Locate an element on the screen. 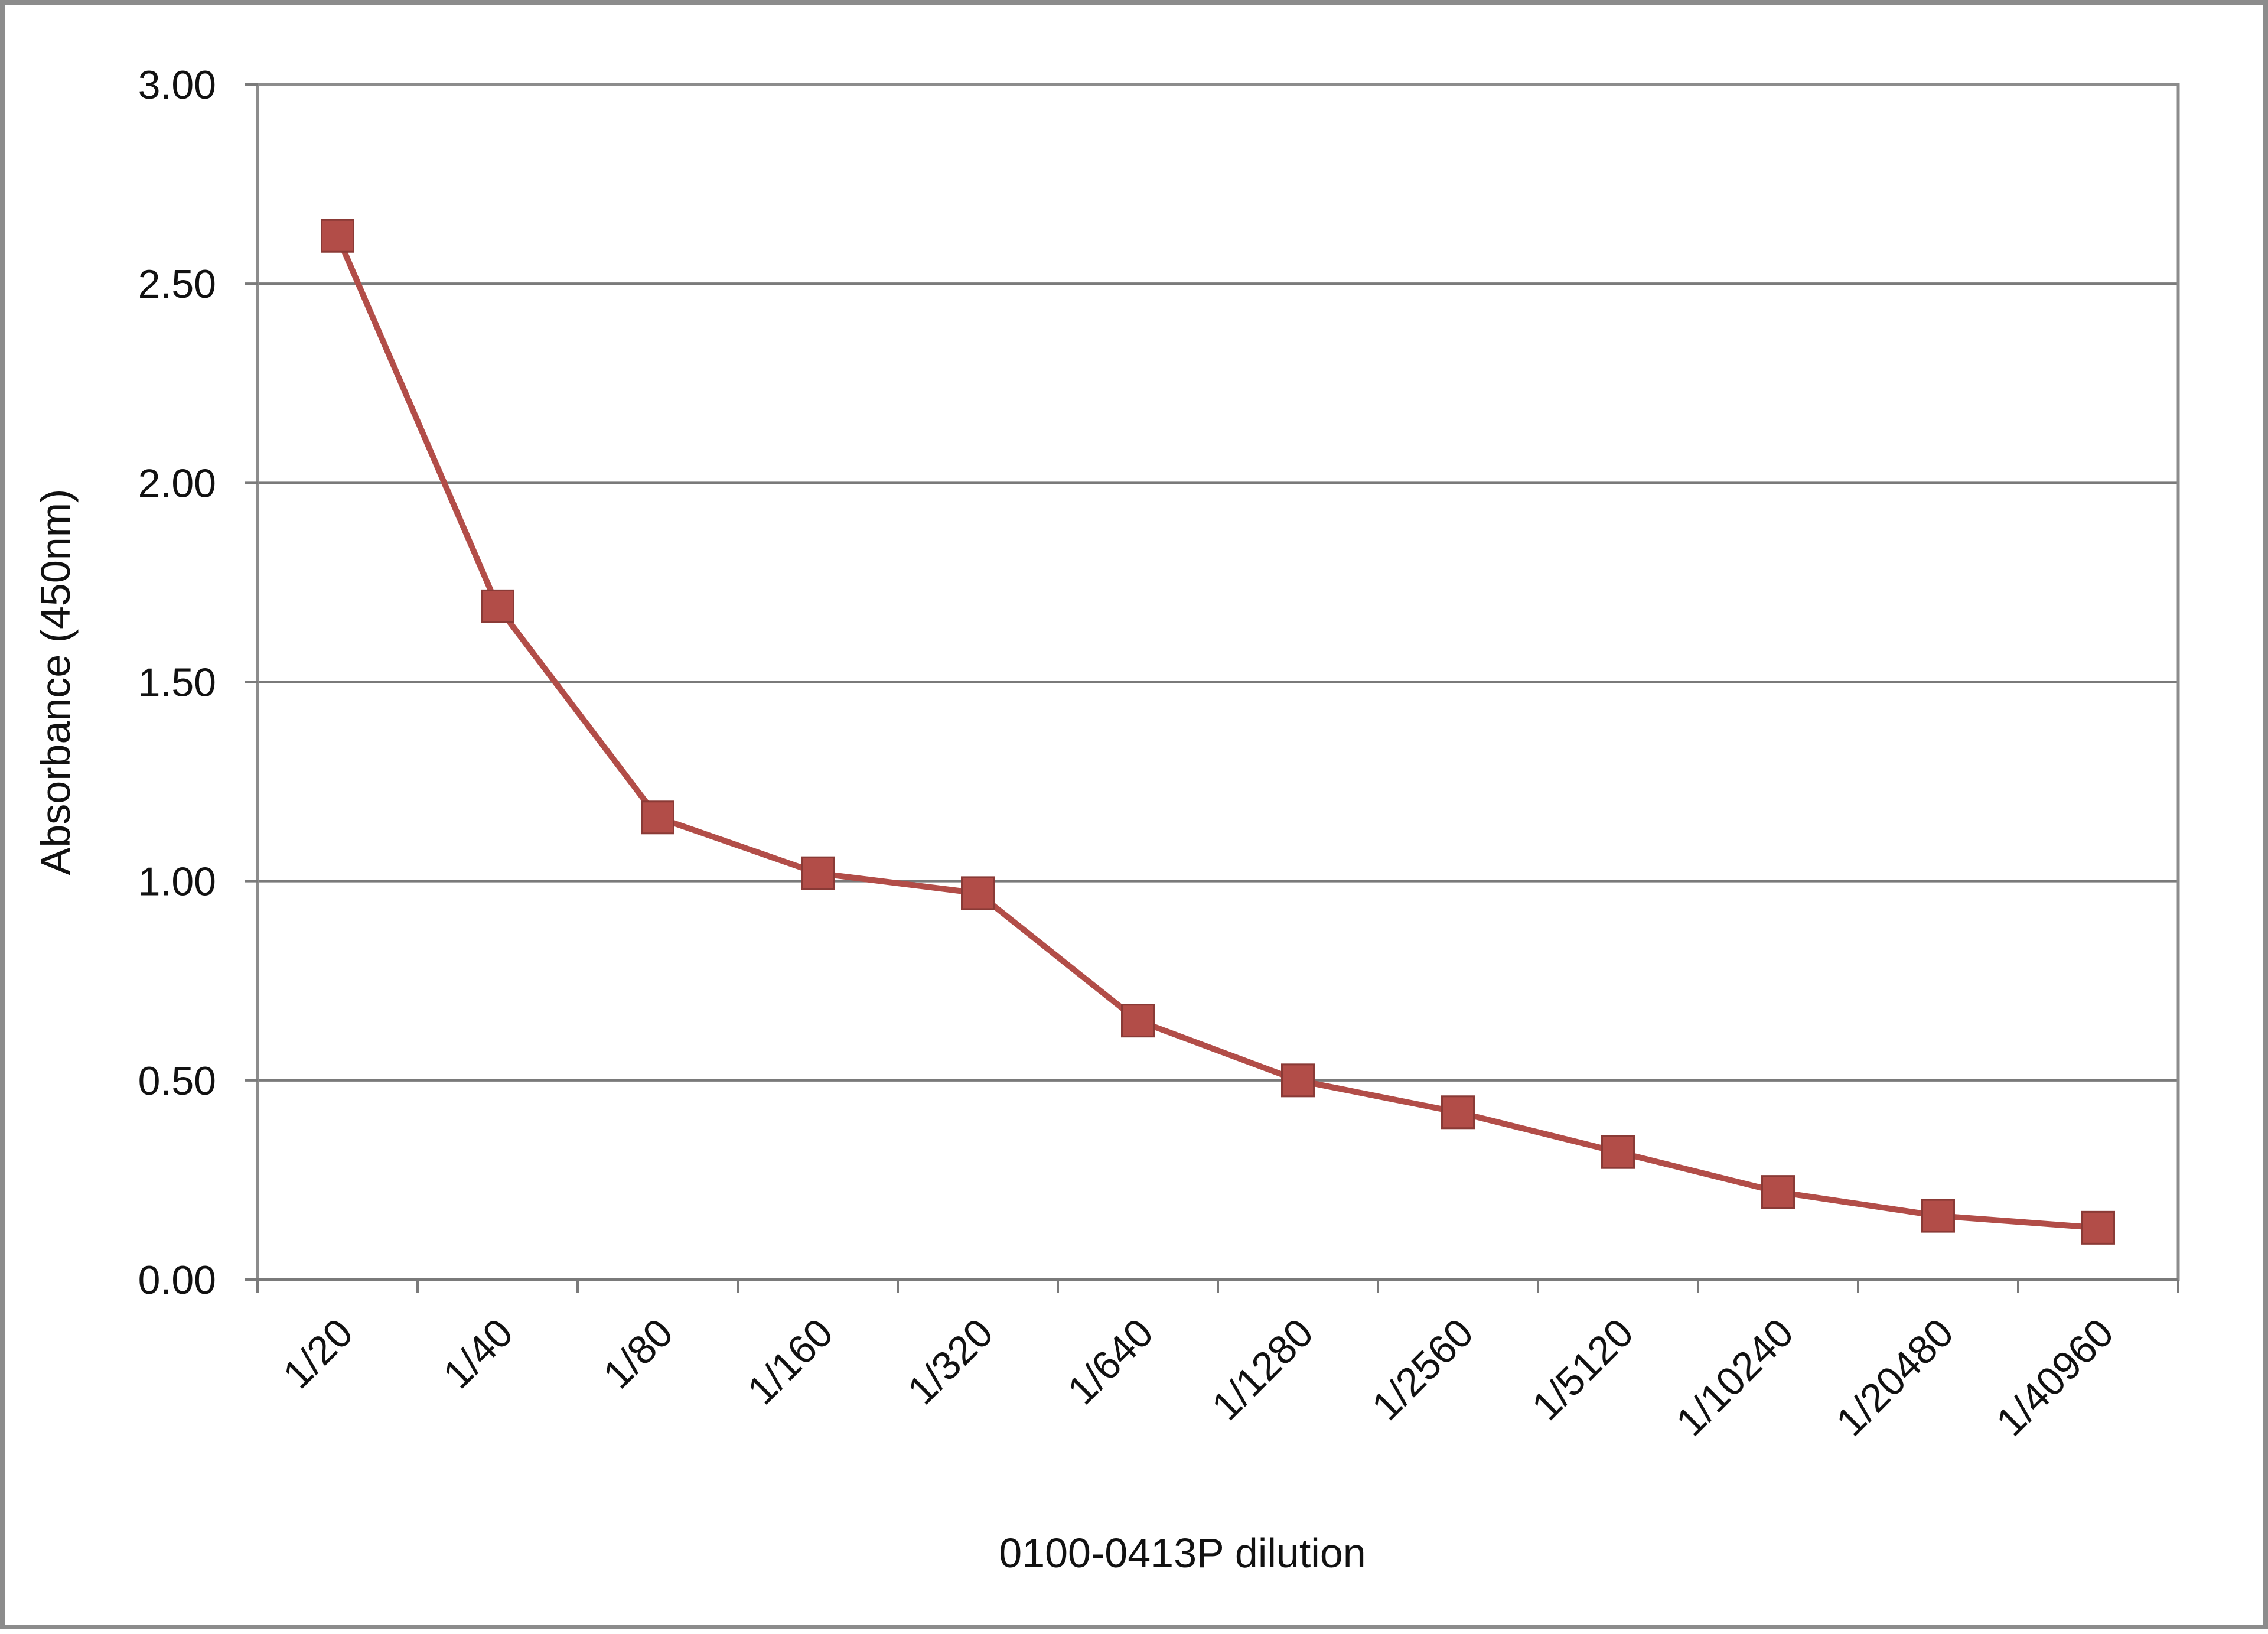 Image resolution: width=2268 pixels, height=1634 pixels. y-tick-labels: 0.00 0.50 1.00 1.50 2.00 2.50 3.00 is located at coordinates (177, 683).